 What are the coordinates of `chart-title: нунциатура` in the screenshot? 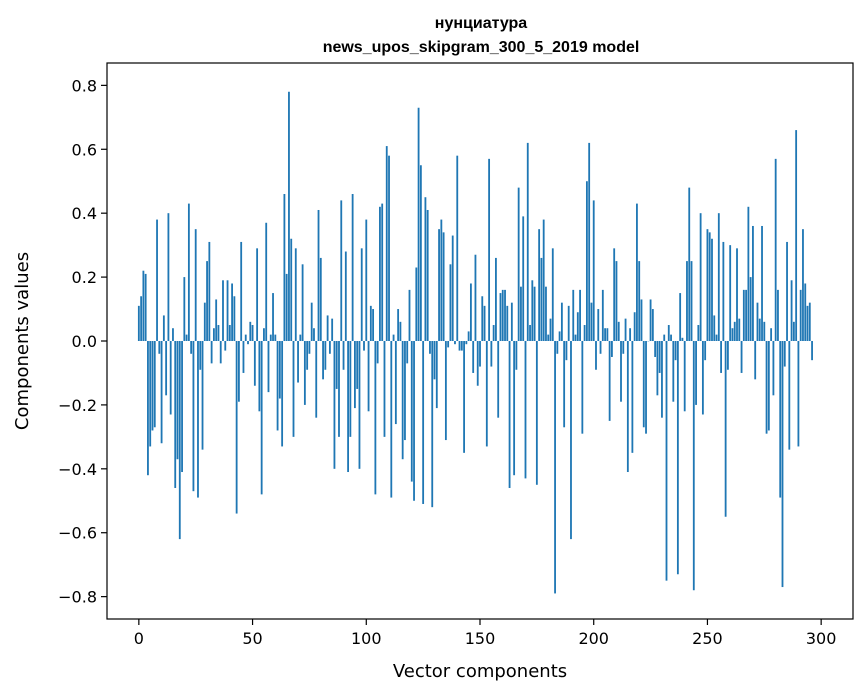 It's located at (481, 23).